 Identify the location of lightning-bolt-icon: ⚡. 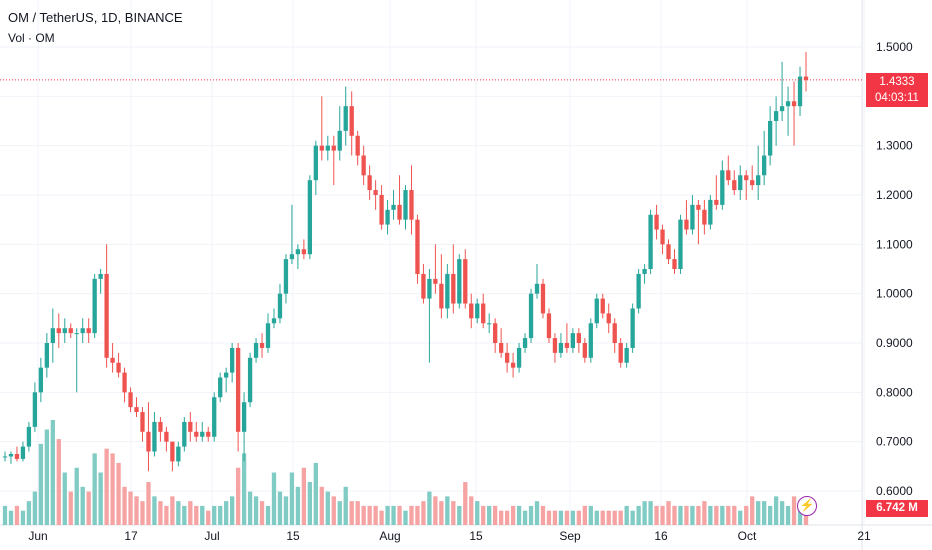
(807, 506).